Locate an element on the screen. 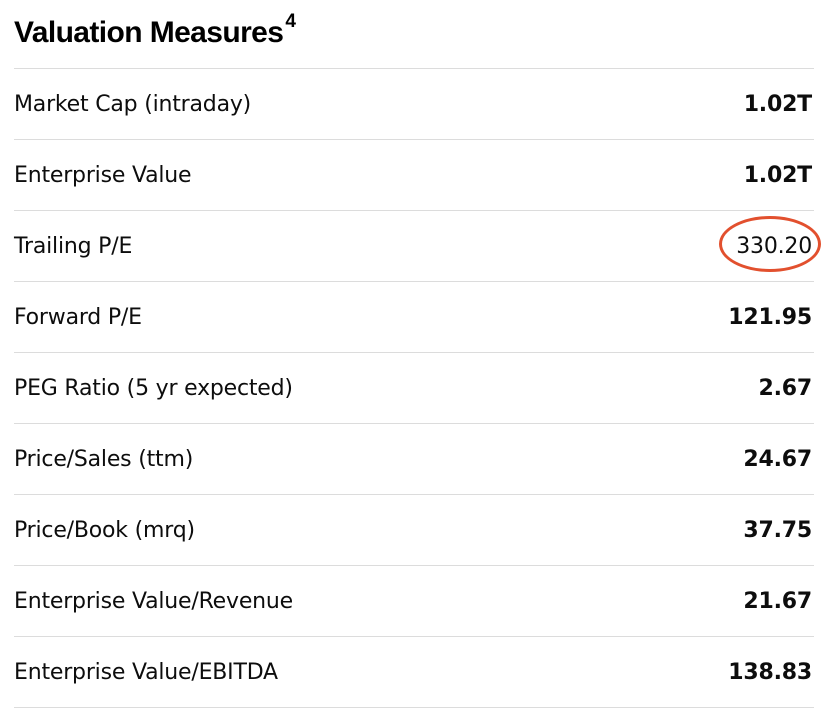 Image resolution: width=822 pixels, height=728 pixels. row-value: 24.67 is located at coordinates (777, 459).